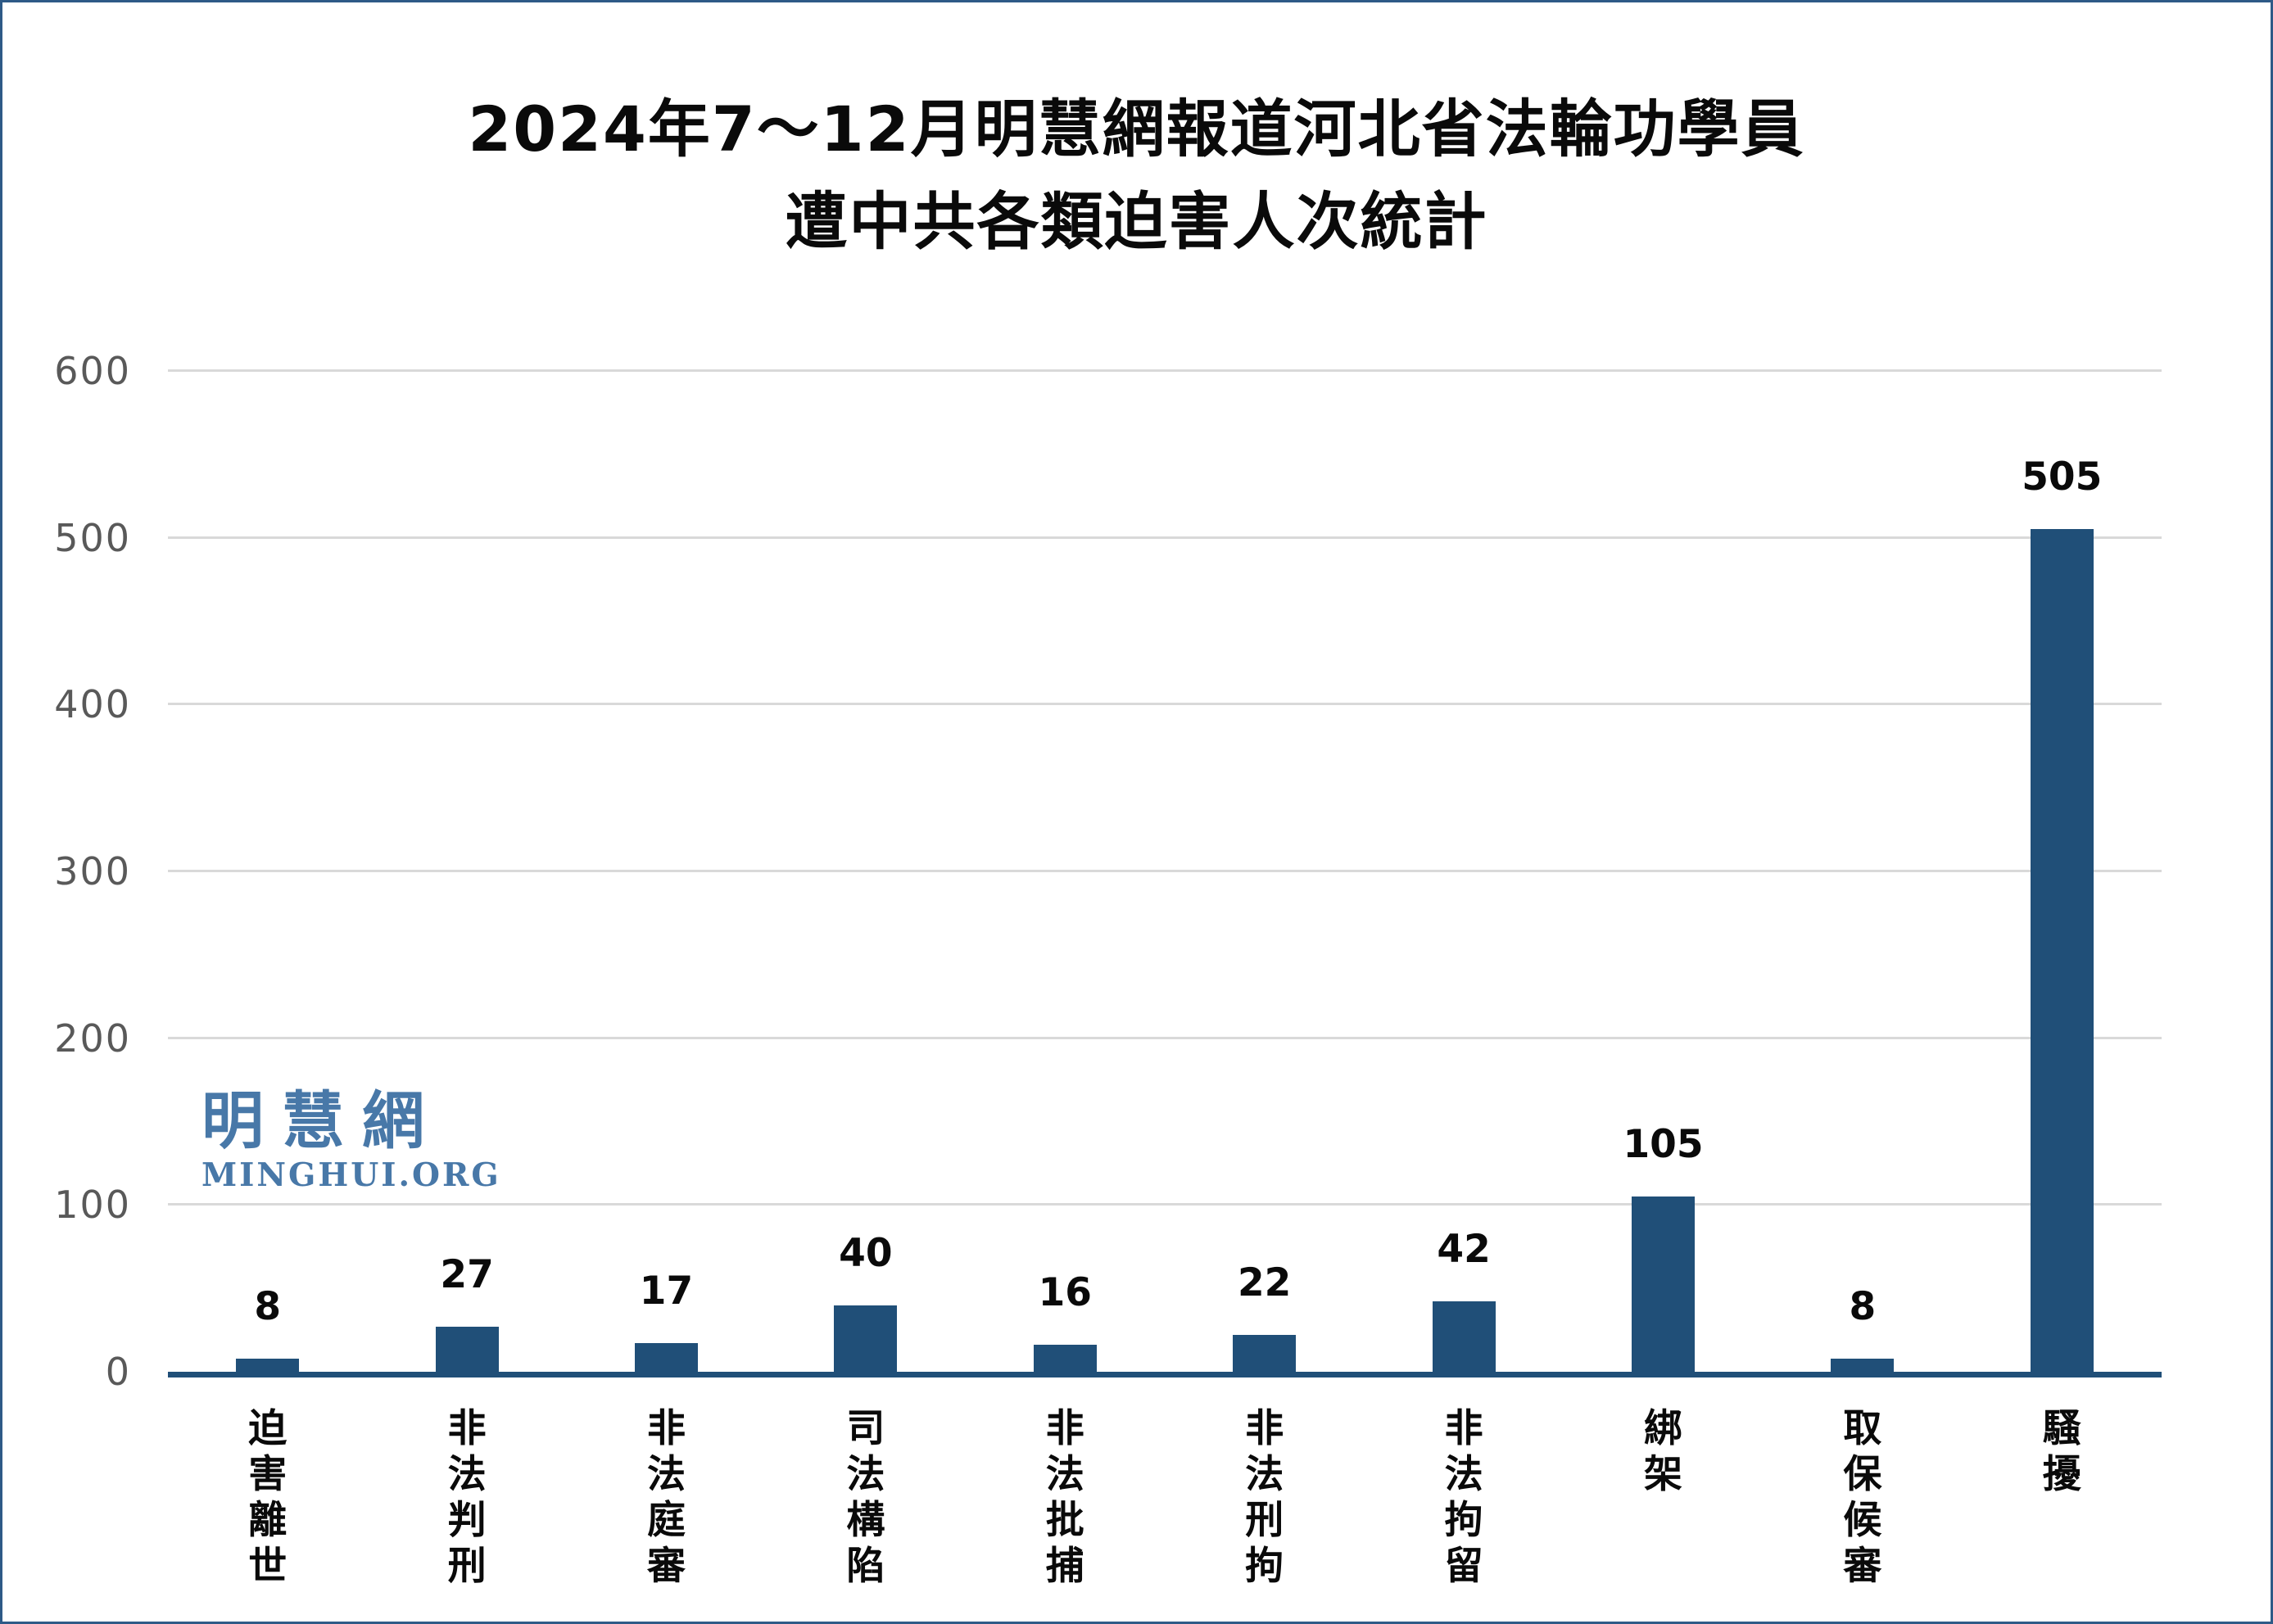  Describe the element at coordinates (92, 871) in the screenshot. I see `y-tick-label-300: 300` at that location.